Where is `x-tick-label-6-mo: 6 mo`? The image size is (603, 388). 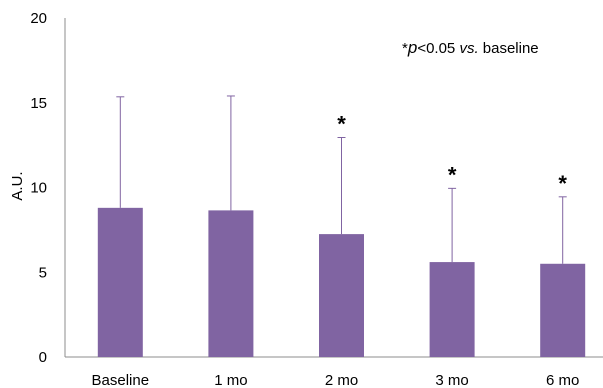 x-tick-label-6-mo: 6 mo is located at coordinates (562, 380).